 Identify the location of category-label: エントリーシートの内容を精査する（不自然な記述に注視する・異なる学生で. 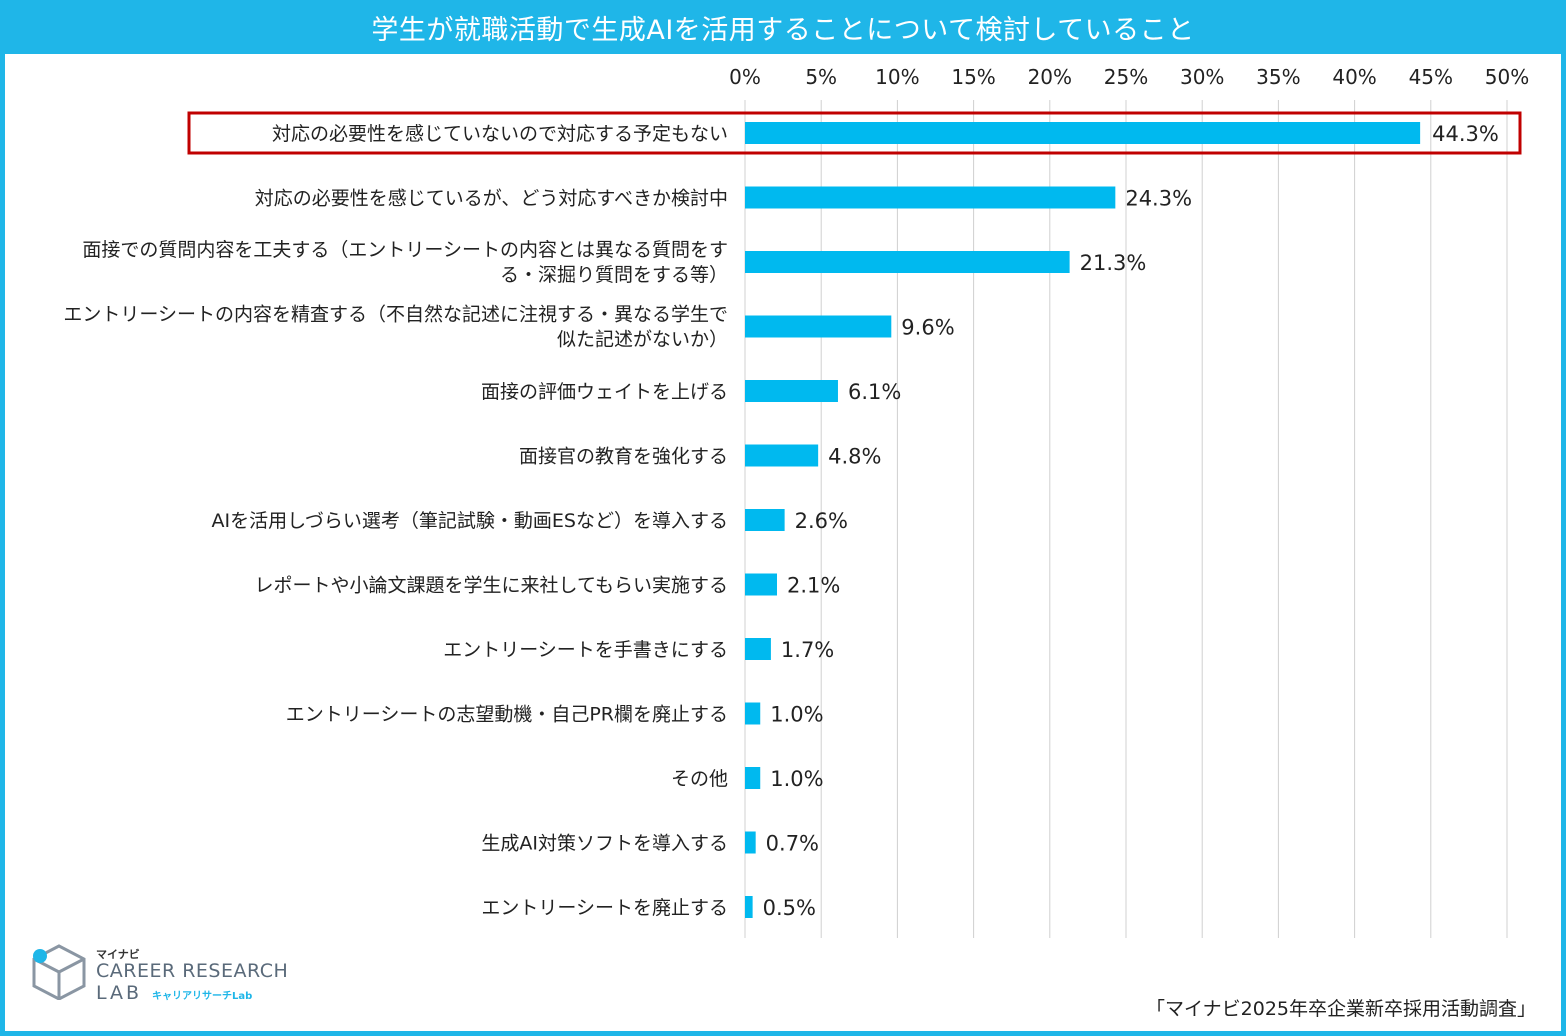
(395, 315).